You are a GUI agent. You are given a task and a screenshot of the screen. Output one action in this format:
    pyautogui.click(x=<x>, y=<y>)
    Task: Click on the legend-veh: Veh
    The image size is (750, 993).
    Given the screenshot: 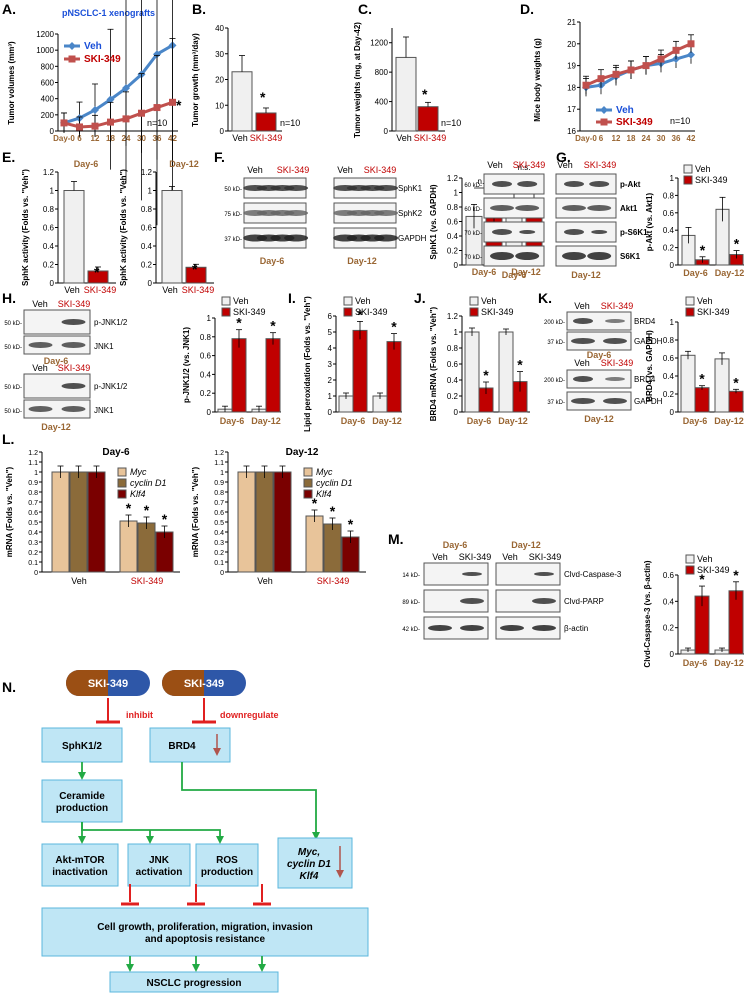 What is the action you would take?
    pyautogui.click(x=625, y=110)
    